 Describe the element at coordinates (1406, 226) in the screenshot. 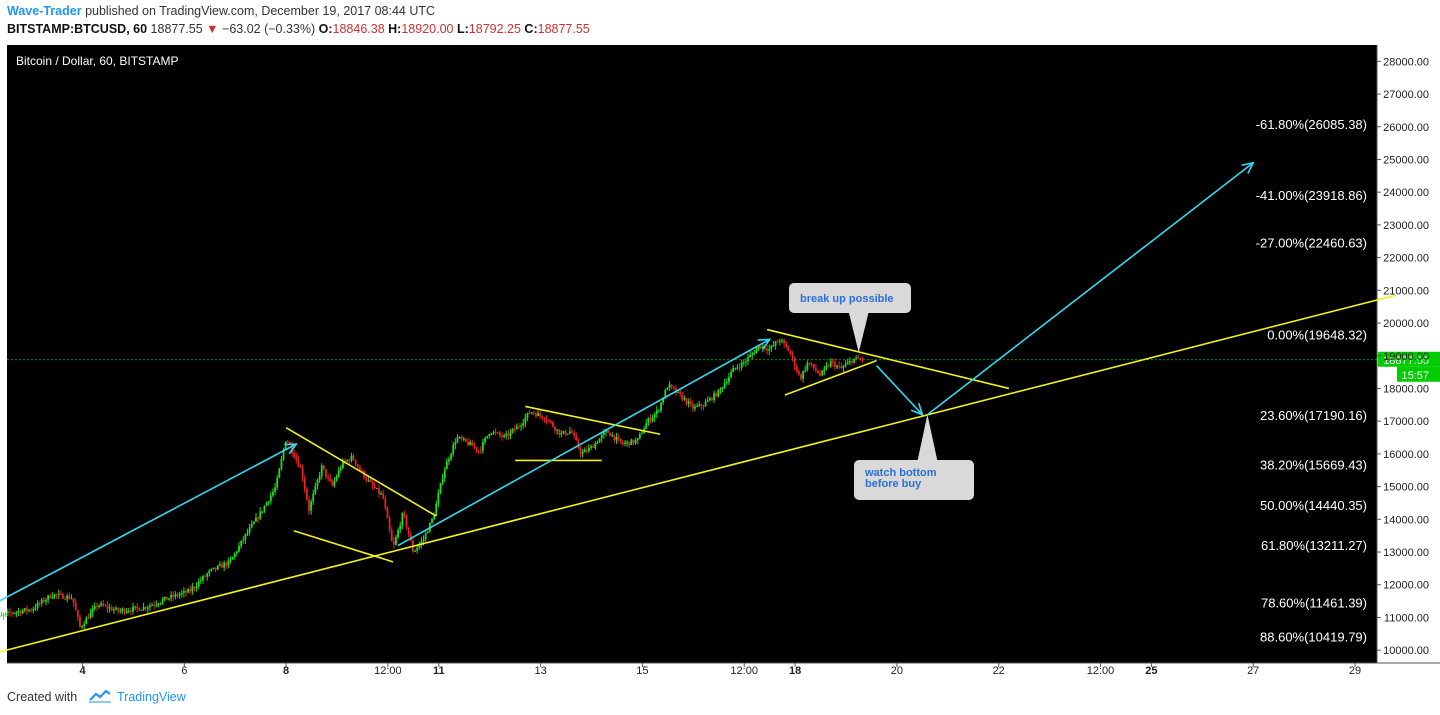

I see `y-tick-label: 23000.00` at that location.